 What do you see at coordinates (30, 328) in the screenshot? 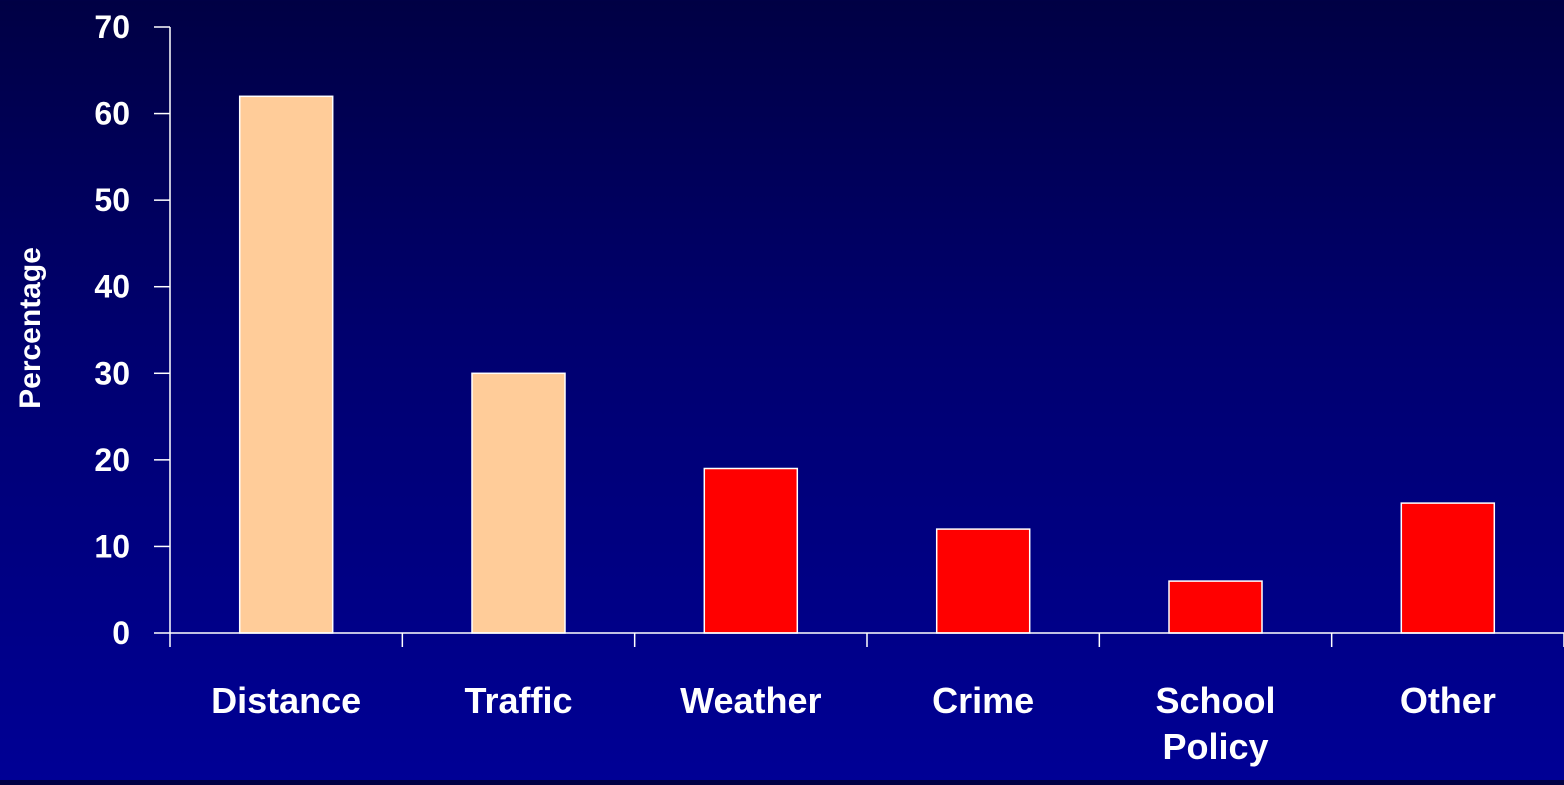
I see `y-axis-title: Percentage` at bounding box center [30, 328].